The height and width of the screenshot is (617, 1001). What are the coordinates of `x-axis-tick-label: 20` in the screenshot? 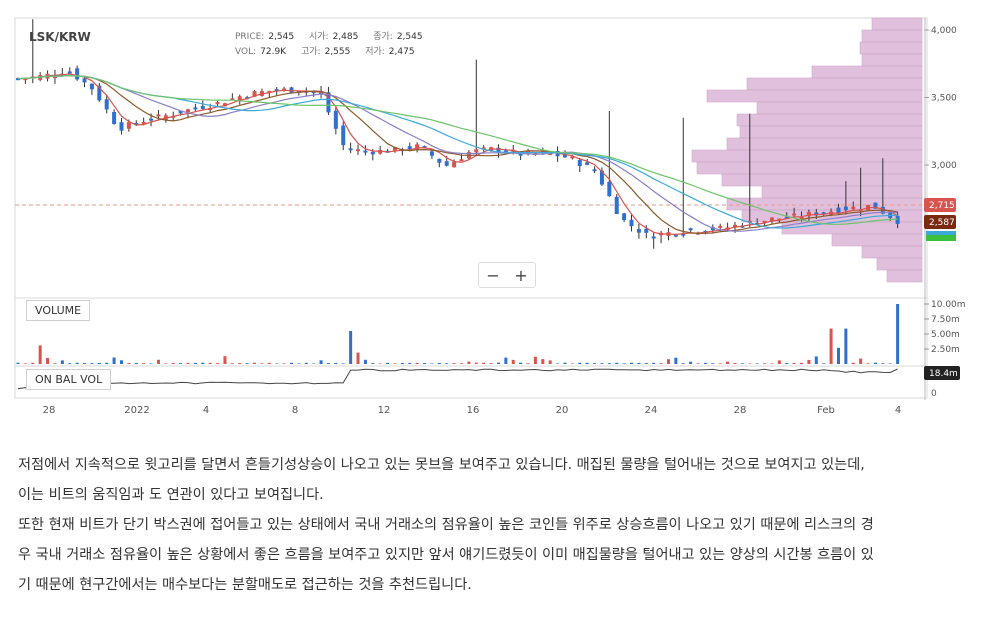 It's located at (562, 410).